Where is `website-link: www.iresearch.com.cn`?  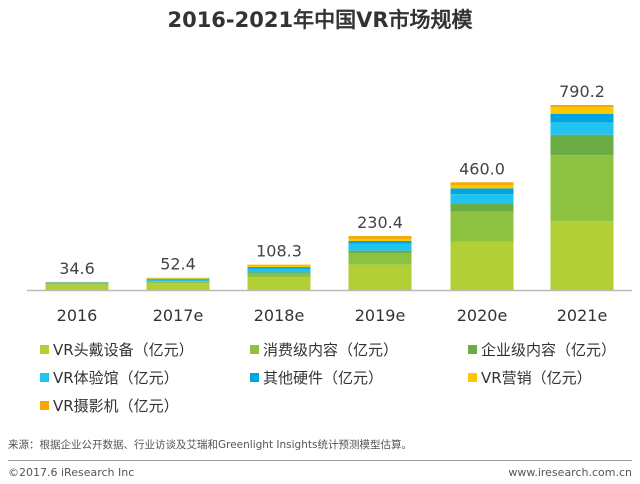 website-link: www.iresearch.com.cn is located at coordinates (570, 472).